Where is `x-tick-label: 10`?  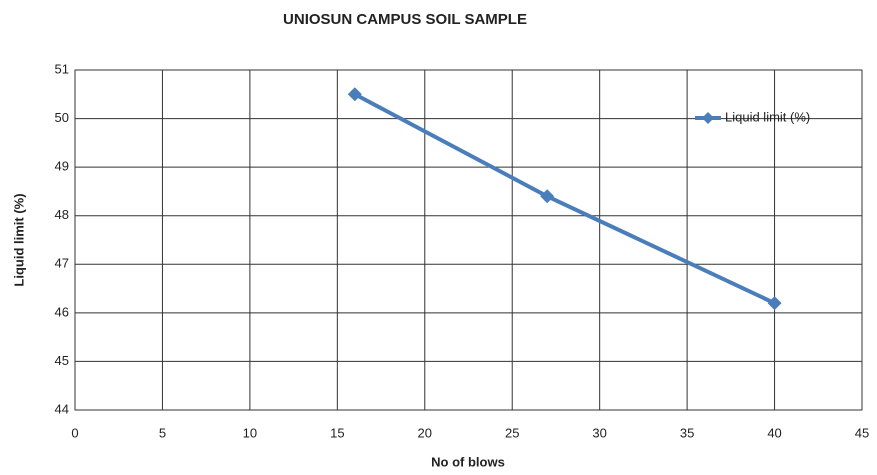 x-tick-label: 10 is located at coordinates (250, 432).